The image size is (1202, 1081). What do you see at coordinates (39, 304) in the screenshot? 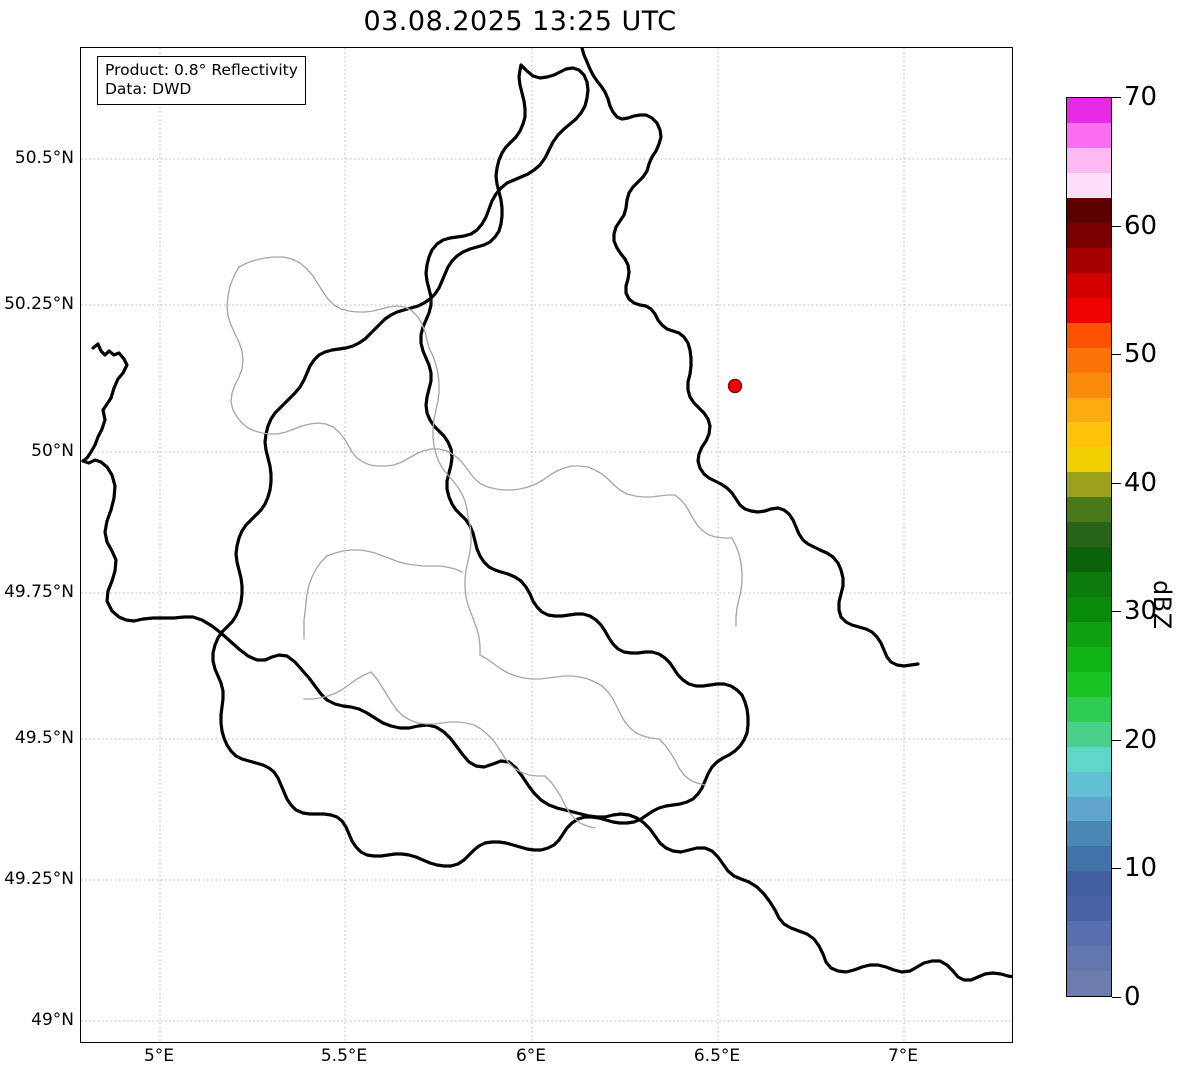
I see `y-tick-label: 50.25°N` at bounding box center [39, 304].